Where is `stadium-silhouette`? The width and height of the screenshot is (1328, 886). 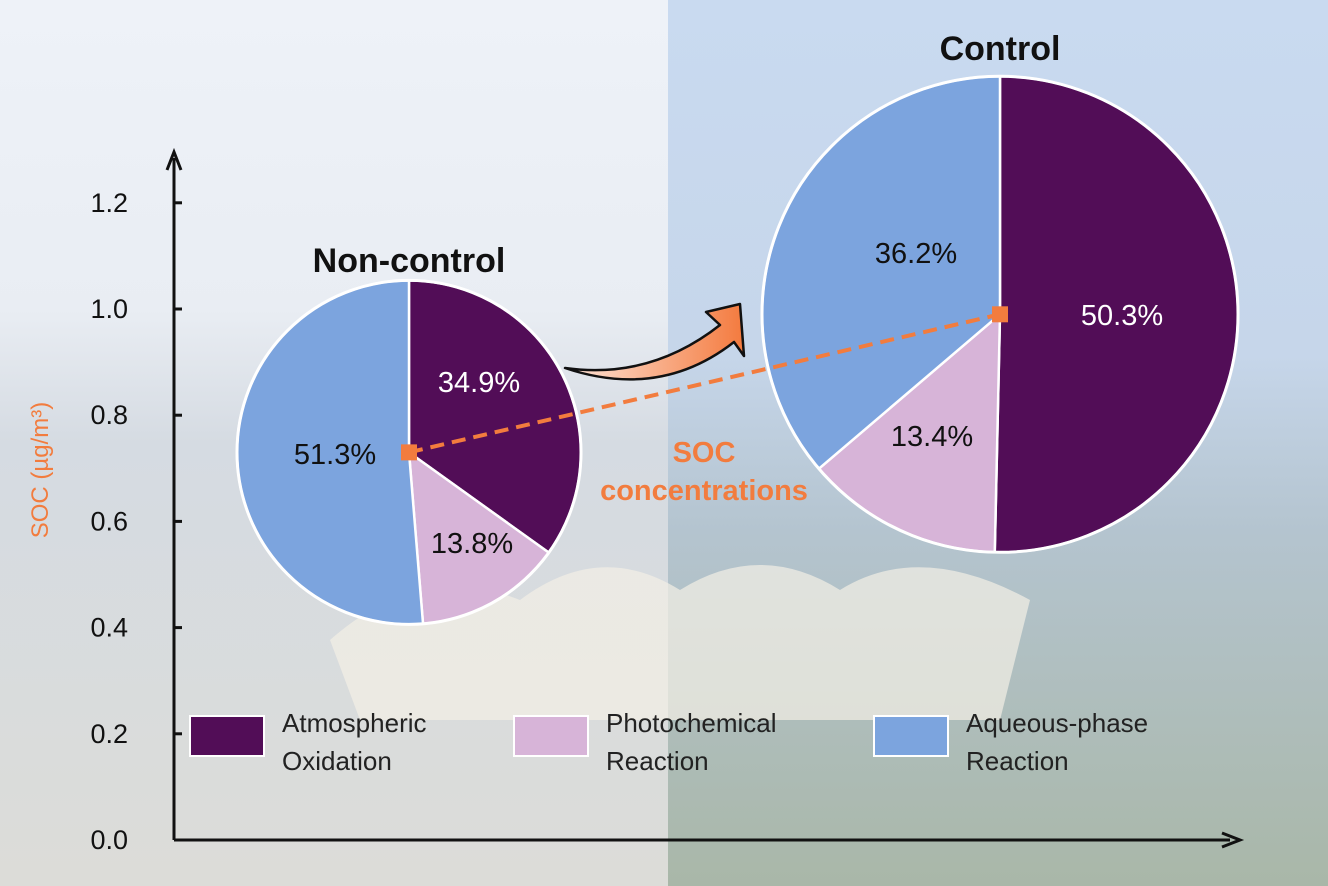
stadium-silhouette is located at coordinates (680, 642).